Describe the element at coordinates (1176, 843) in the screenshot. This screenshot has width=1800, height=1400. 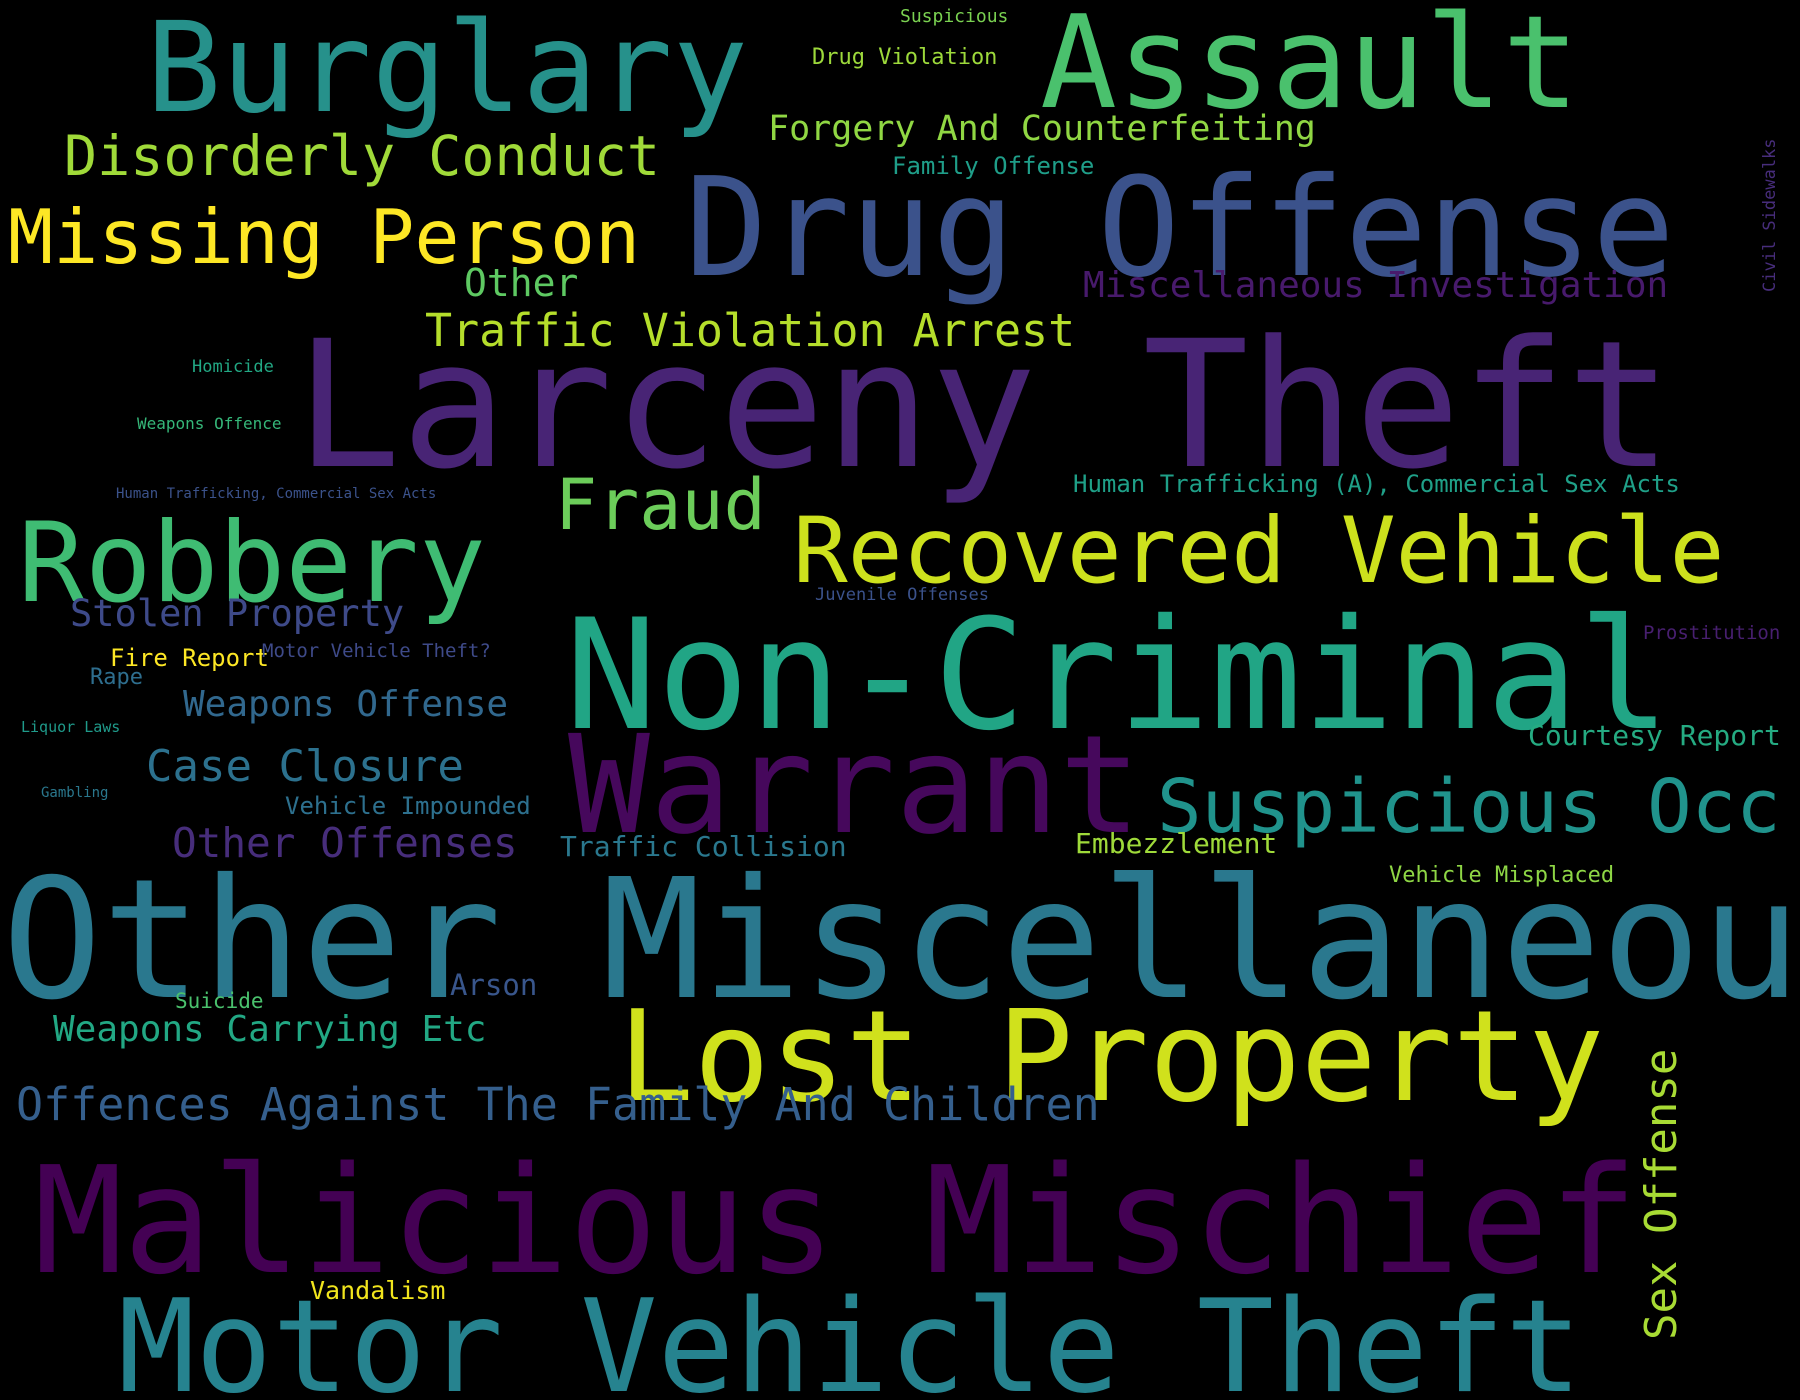
I see `word-embezzlement: Embezzlement` at that location.